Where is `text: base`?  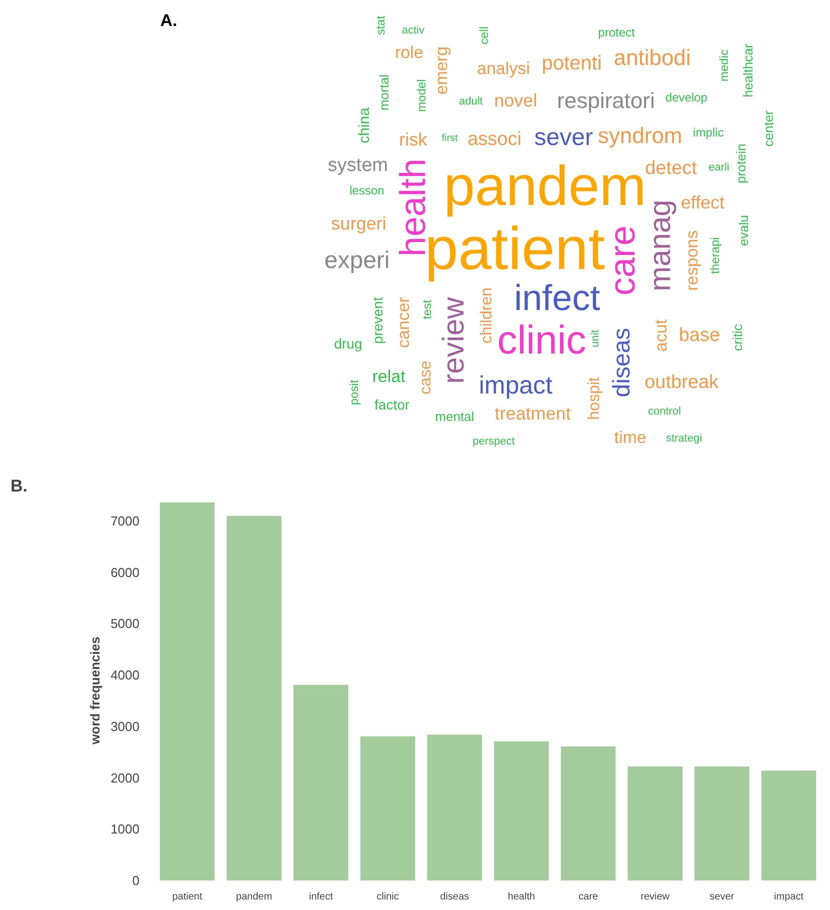 text: base is located at coordinates (699, 335).